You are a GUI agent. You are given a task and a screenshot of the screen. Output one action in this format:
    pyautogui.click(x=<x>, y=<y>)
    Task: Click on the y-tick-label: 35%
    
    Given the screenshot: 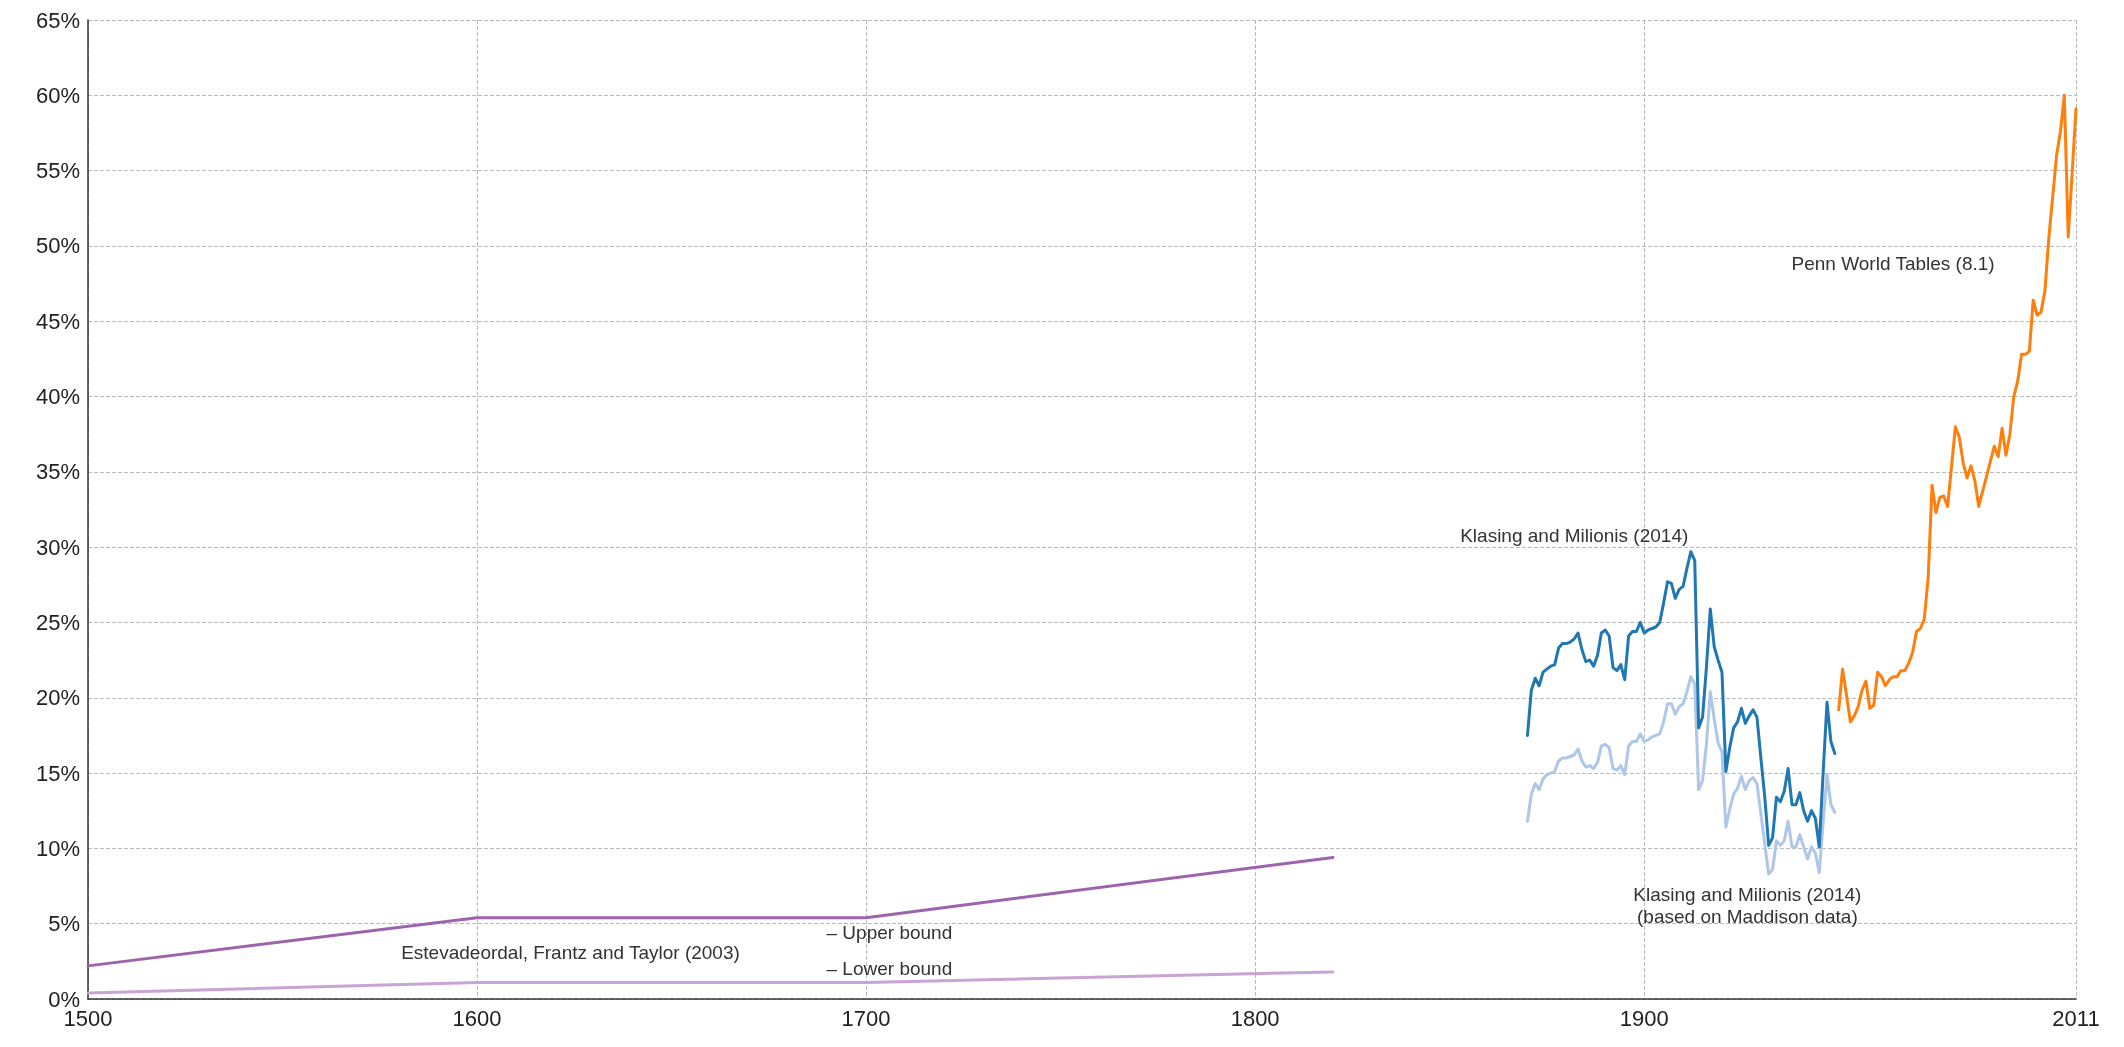 What is the action you would take?
    pyautogui.click(x=57, y=472)
    